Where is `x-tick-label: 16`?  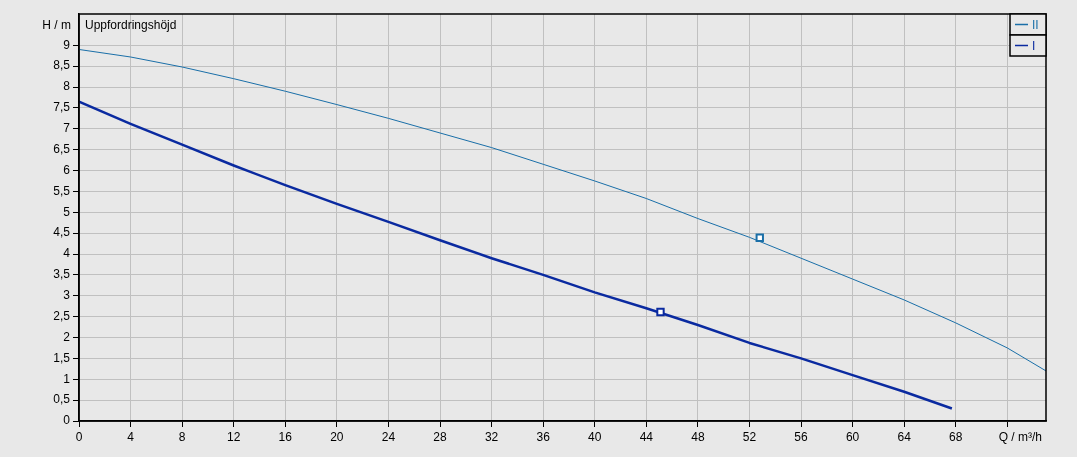 x-tick-label: 16 is located at coordinates (285, 436).